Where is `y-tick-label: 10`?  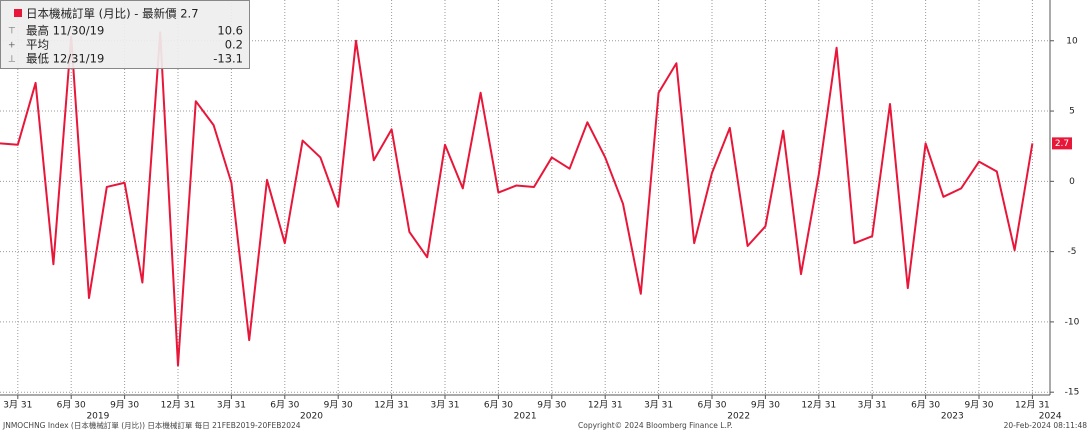
y-tick-label: 10 is located at coordinates (1072, 41).